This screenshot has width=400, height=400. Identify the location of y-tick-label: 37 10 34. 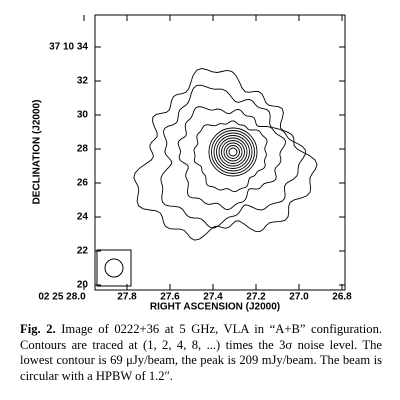
(68, 47).